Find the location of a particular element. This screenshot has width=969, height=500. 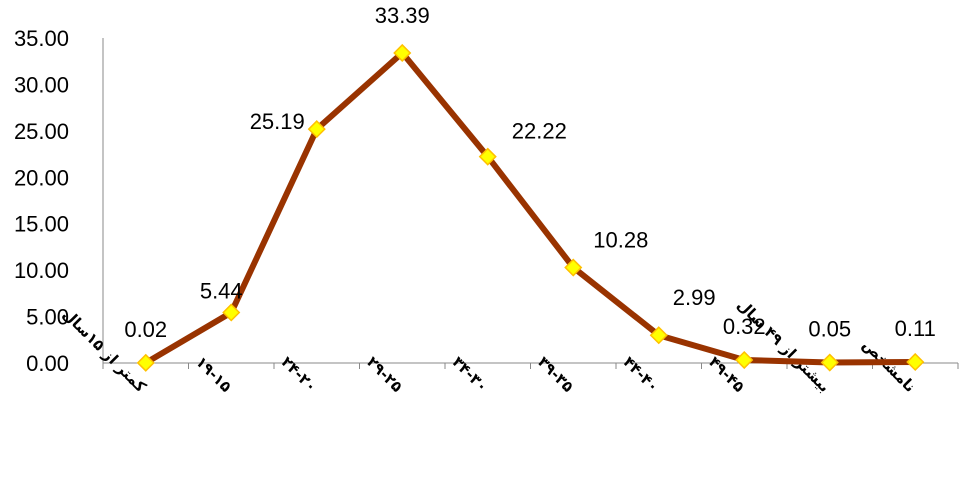

x-tick-label: ۲۹-۲۵ is located at coordinates (384, 374).